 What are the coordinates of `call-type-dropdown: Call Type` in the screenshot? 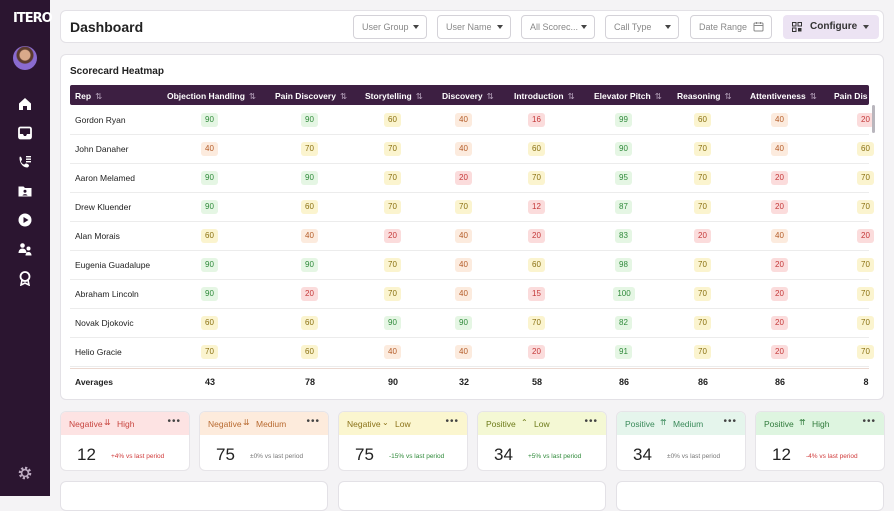 It's located at (642, 27).